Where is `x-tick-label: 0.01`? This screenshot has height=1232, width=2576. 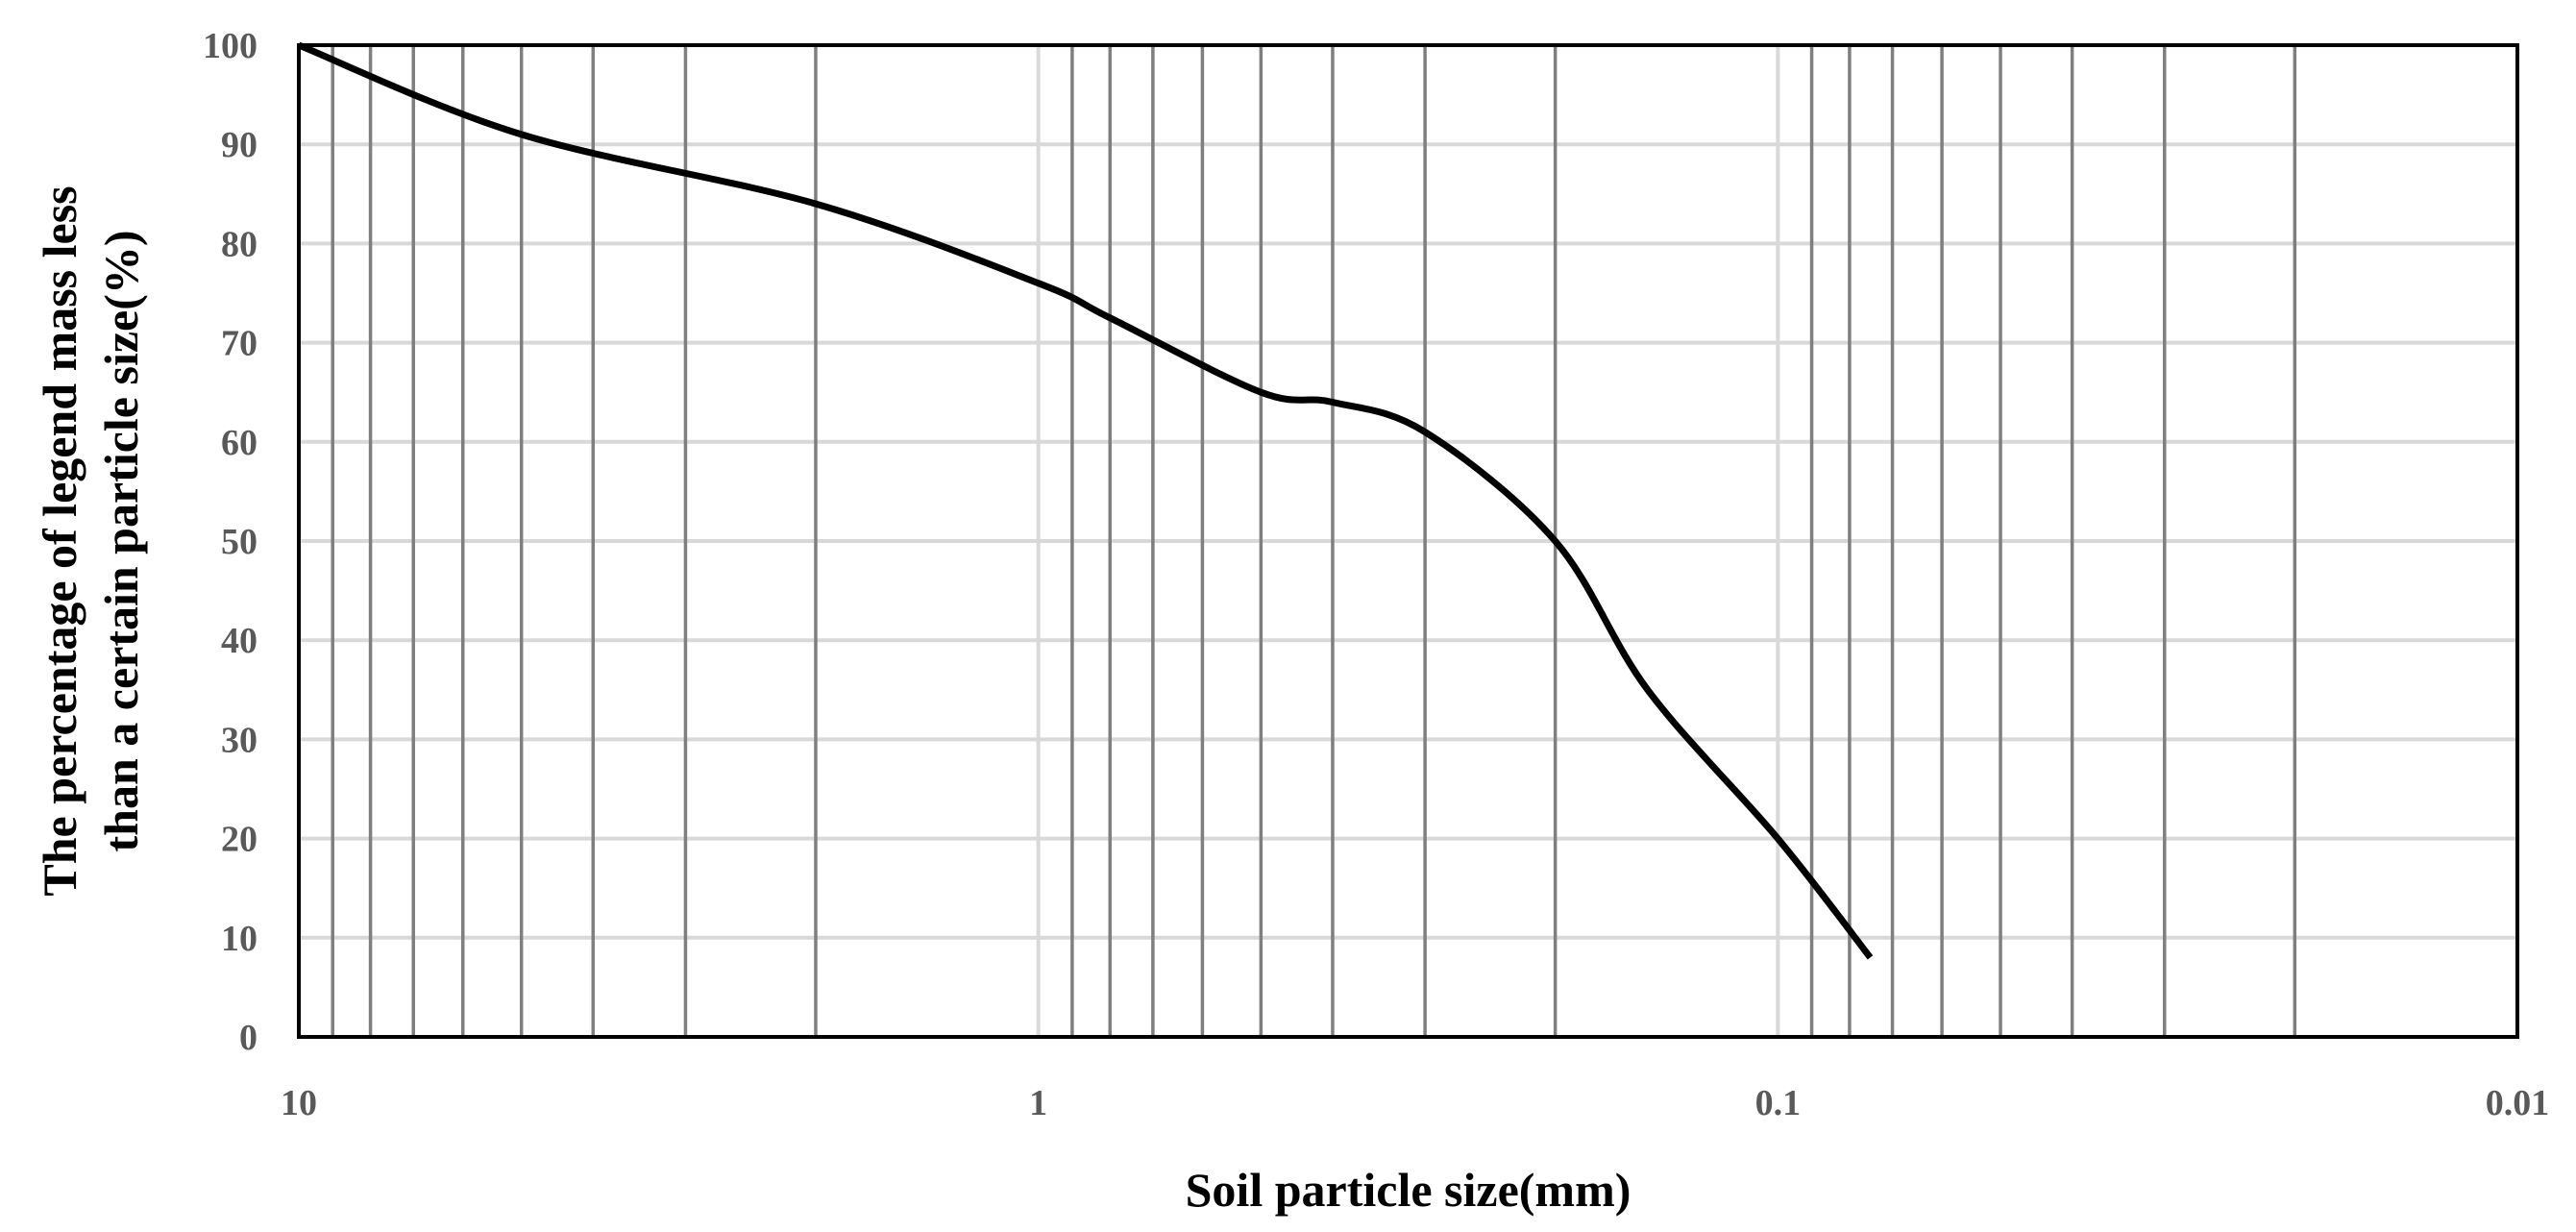 x-tick-label: 0.01 is located at coordinates (2518, 1103).